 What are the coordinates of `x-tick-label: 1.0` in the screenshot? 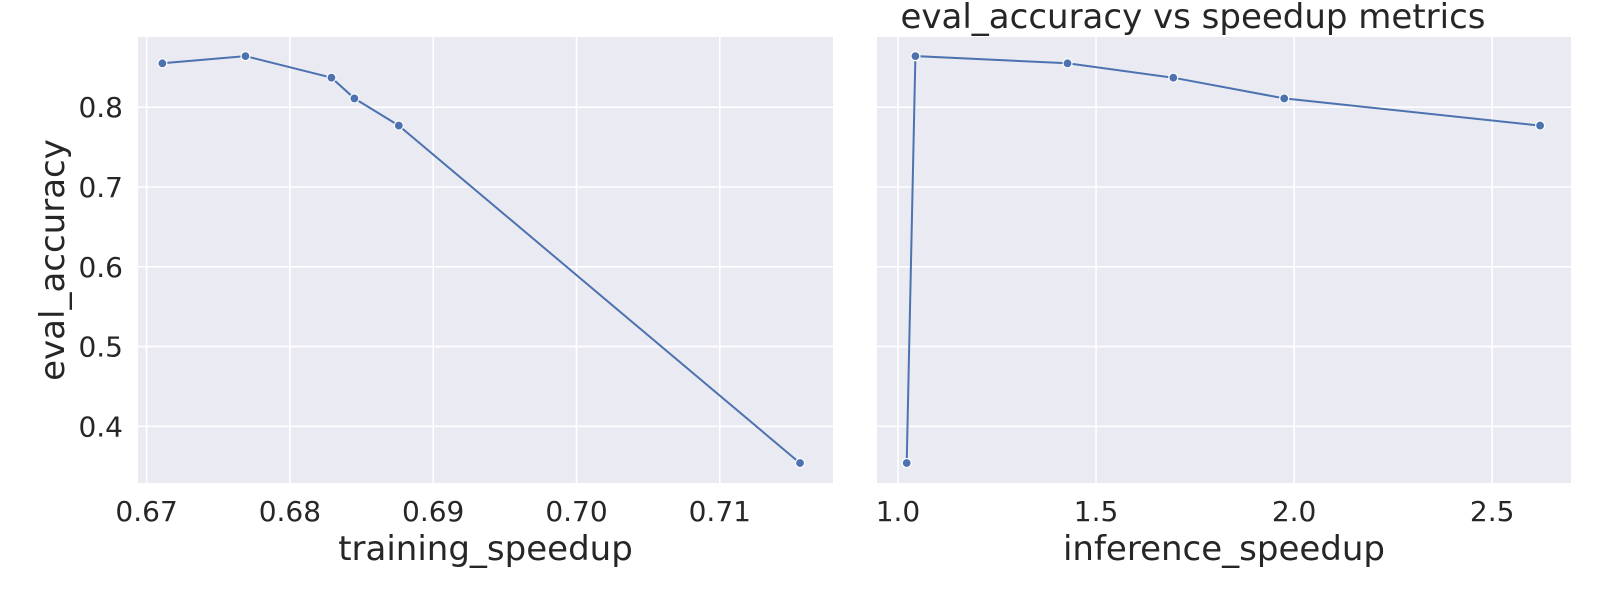 It's located at (898, 511).